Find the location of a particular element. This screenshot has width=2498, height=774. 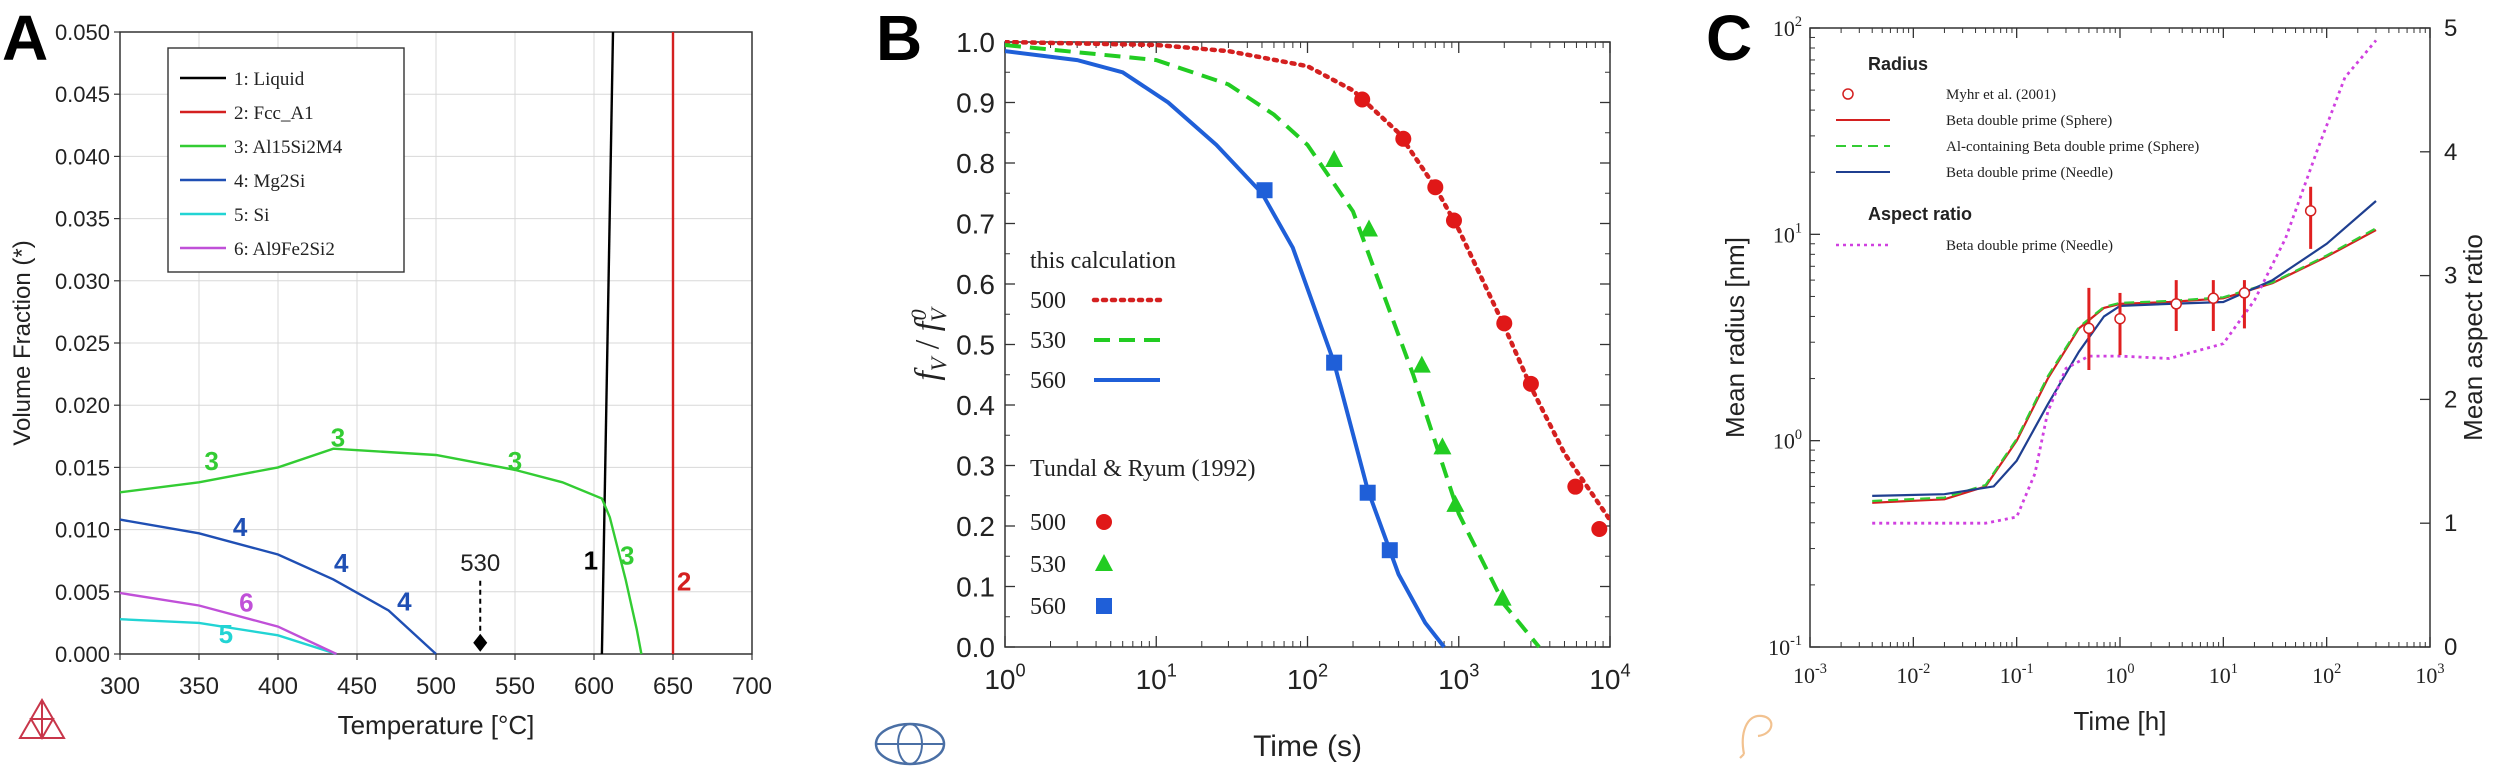

y-tick-label-a: 0.050 is located at coordinates (82, 32).